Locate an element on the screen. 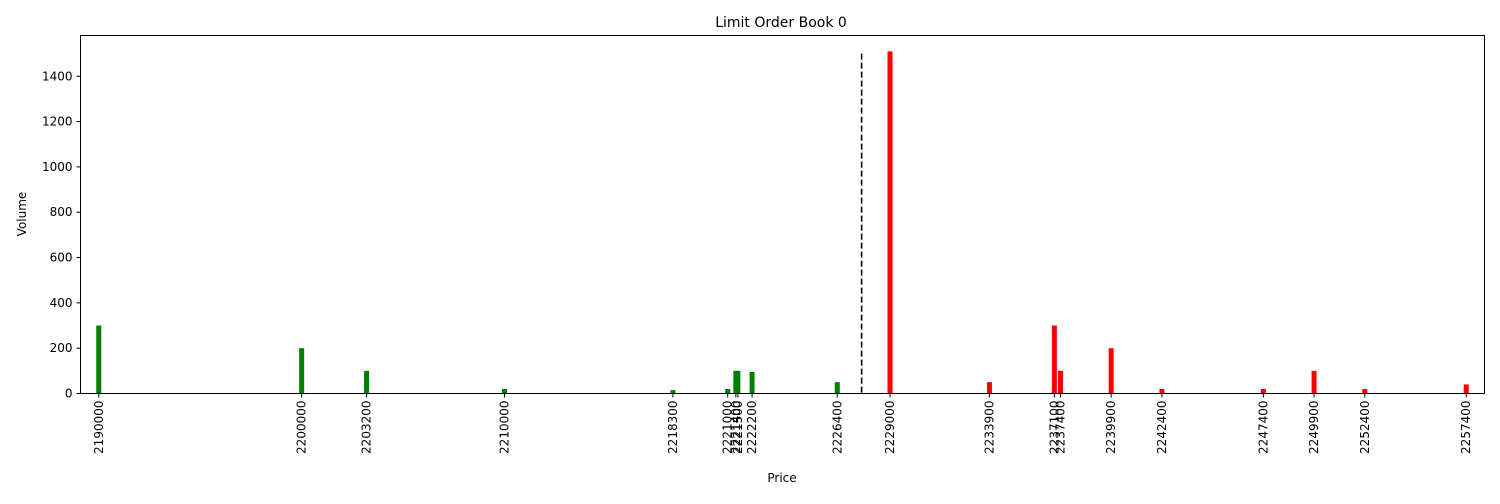 The height and width of the screenshot is (504, 1500). y-tick-label: 200 is located at coordinates (61, 348).